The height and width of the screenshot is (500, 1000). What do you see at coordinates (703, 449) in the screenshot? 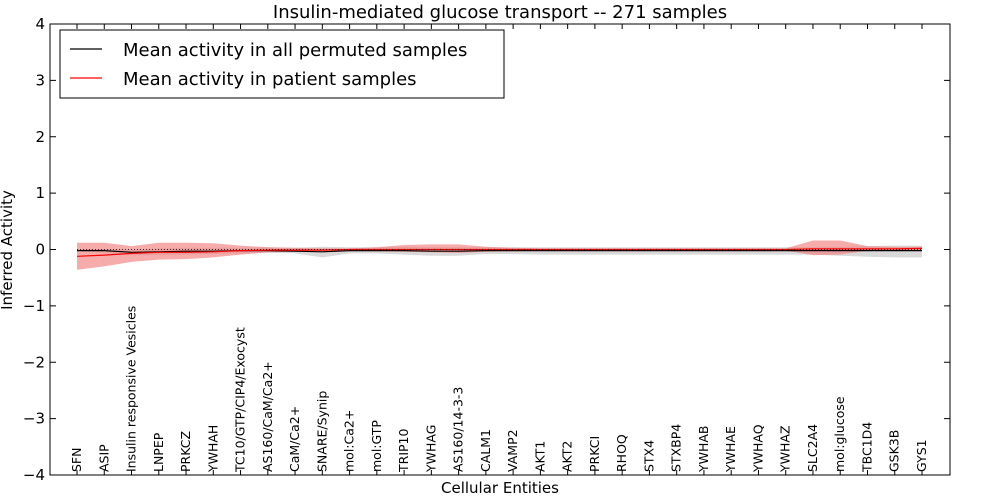
I see `x-category-label: YWHAB` at bounding box center [703, 449].